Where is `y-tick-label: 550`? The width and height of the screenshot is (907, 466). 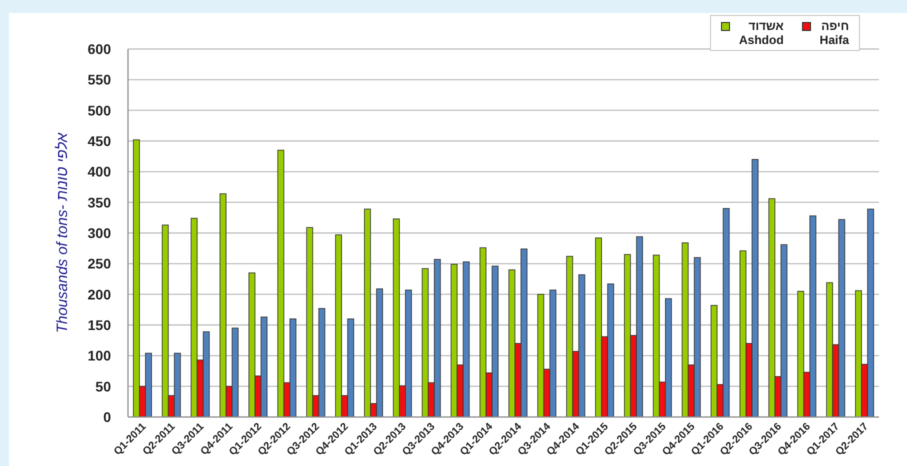 y-tick-label: 550 is located at coordinates (100, 80).